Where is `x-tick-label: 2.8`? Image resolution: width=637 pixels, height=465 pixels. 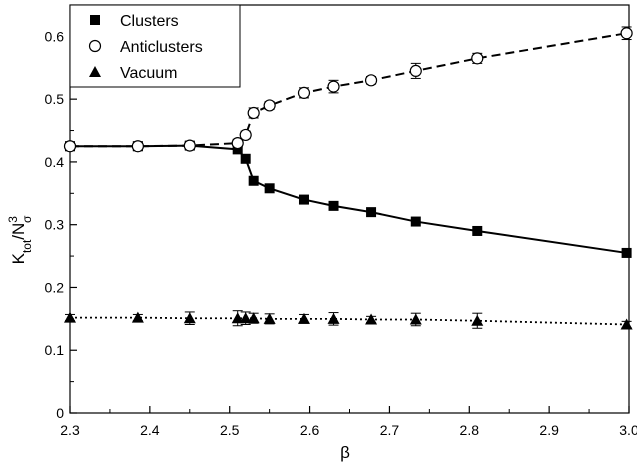
x-tick-label: 2.8 is located at coordinates (470, 430).